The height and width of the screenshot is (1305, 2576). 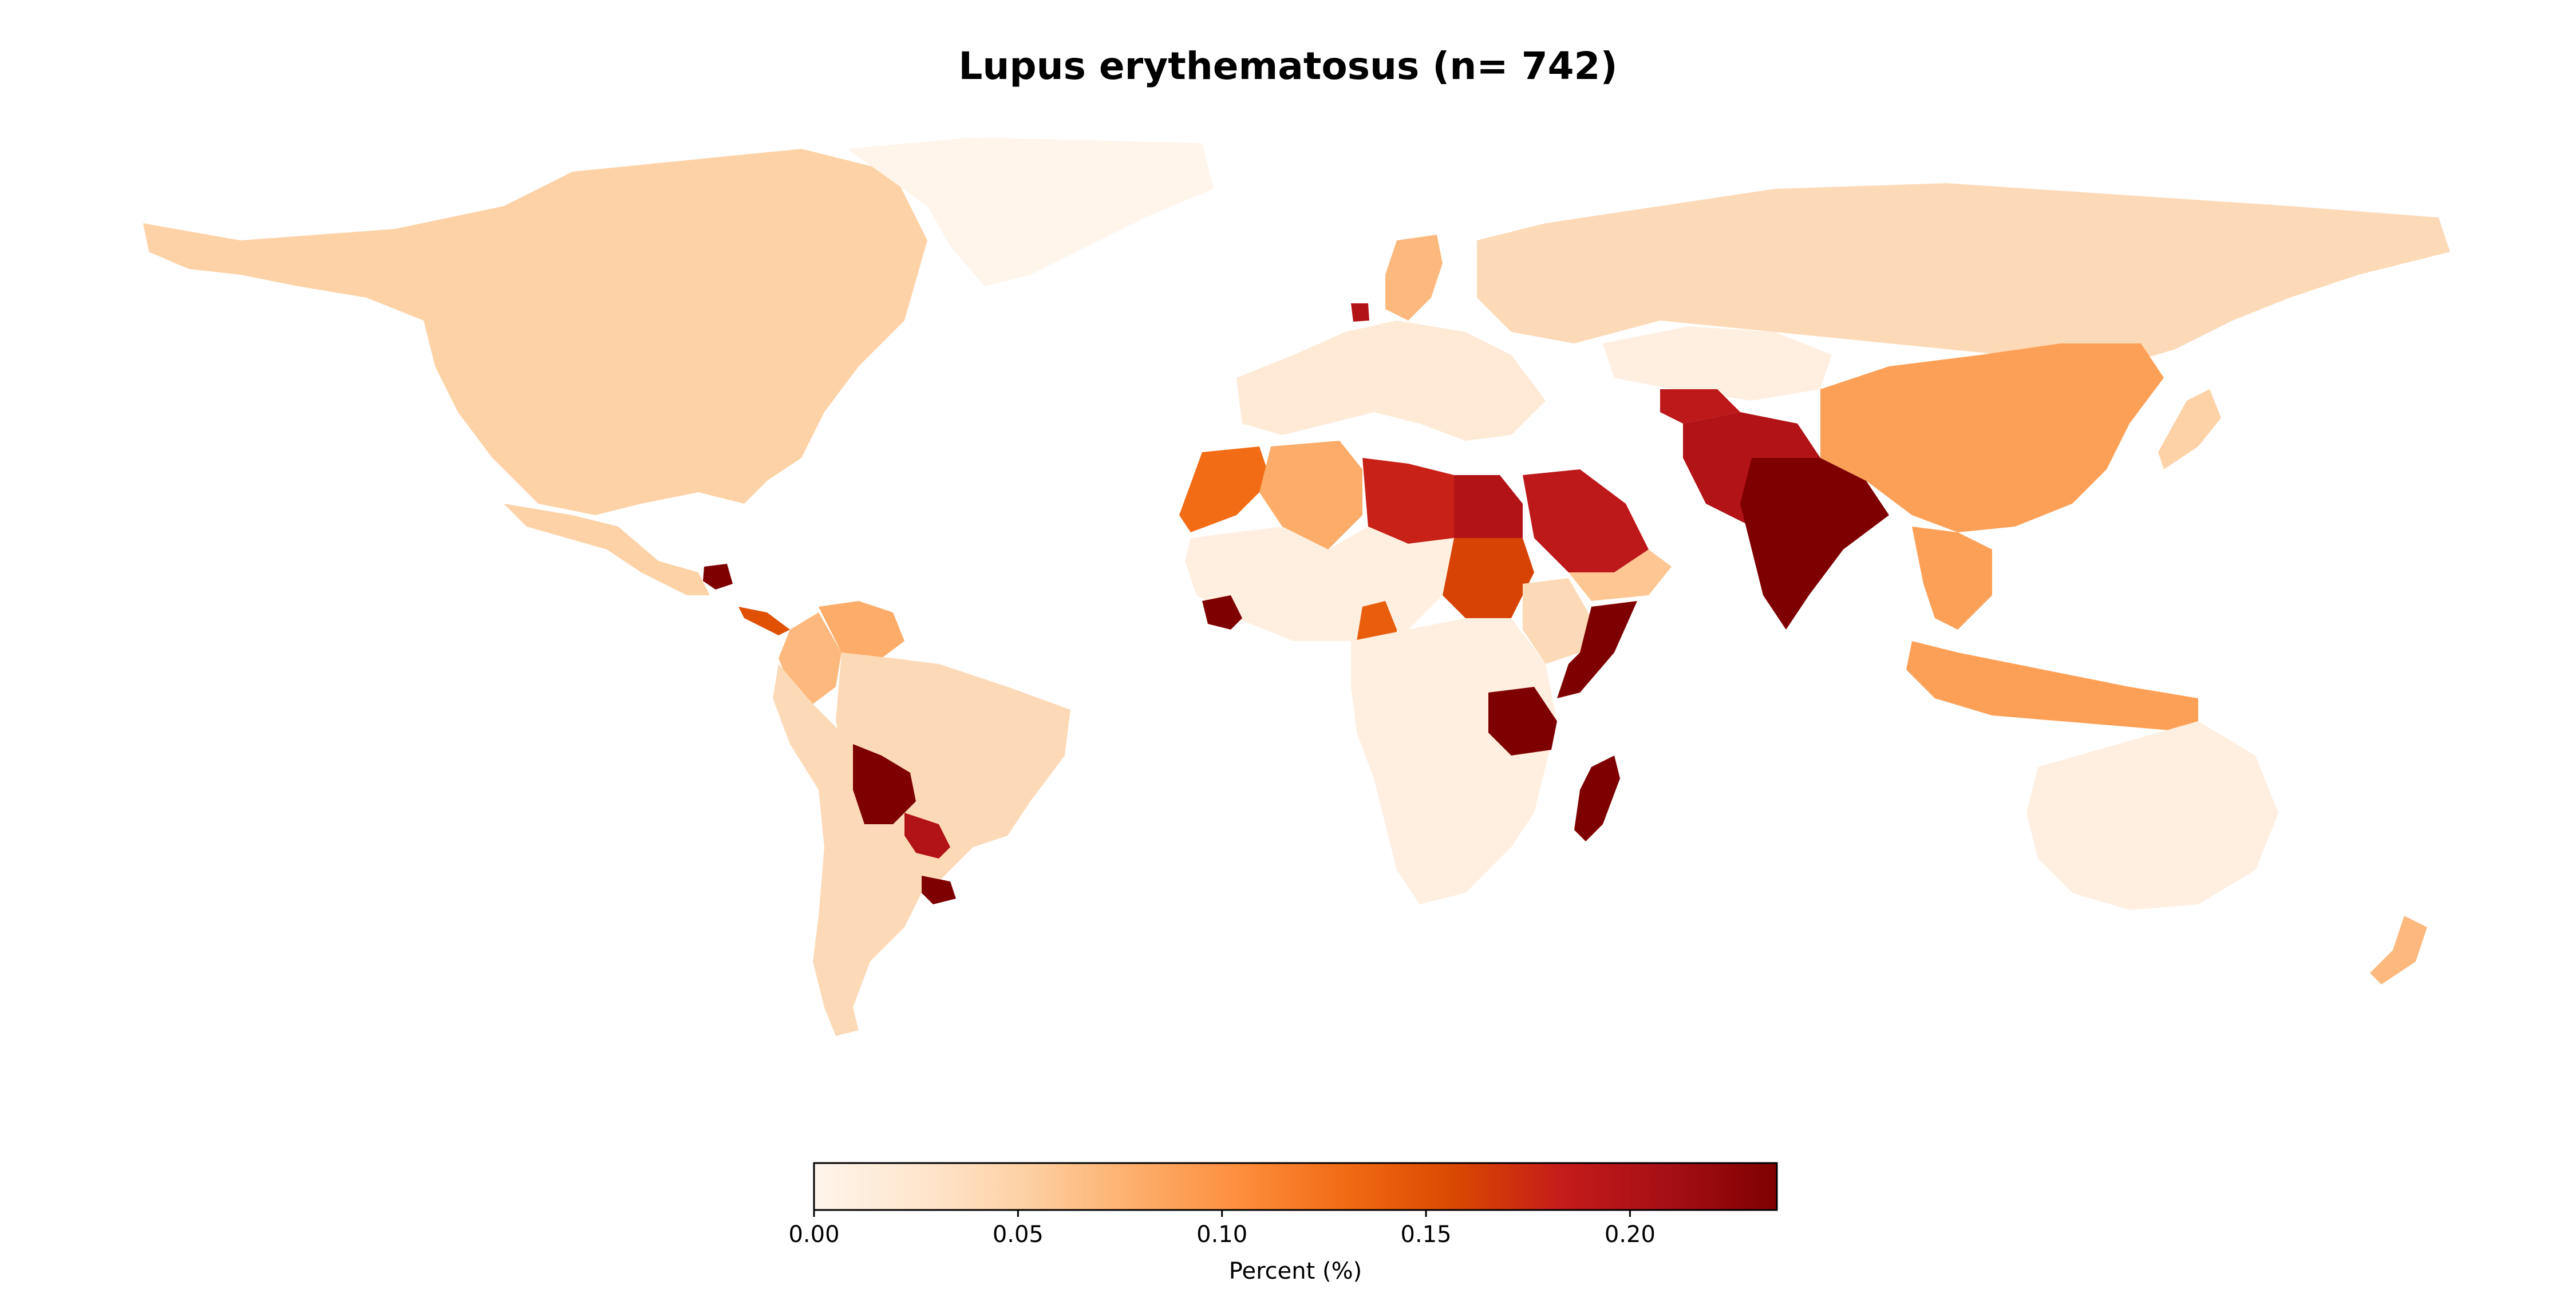 I want to click on colorbar-tick-label: 0.05, so click(x=1018, y=1234).